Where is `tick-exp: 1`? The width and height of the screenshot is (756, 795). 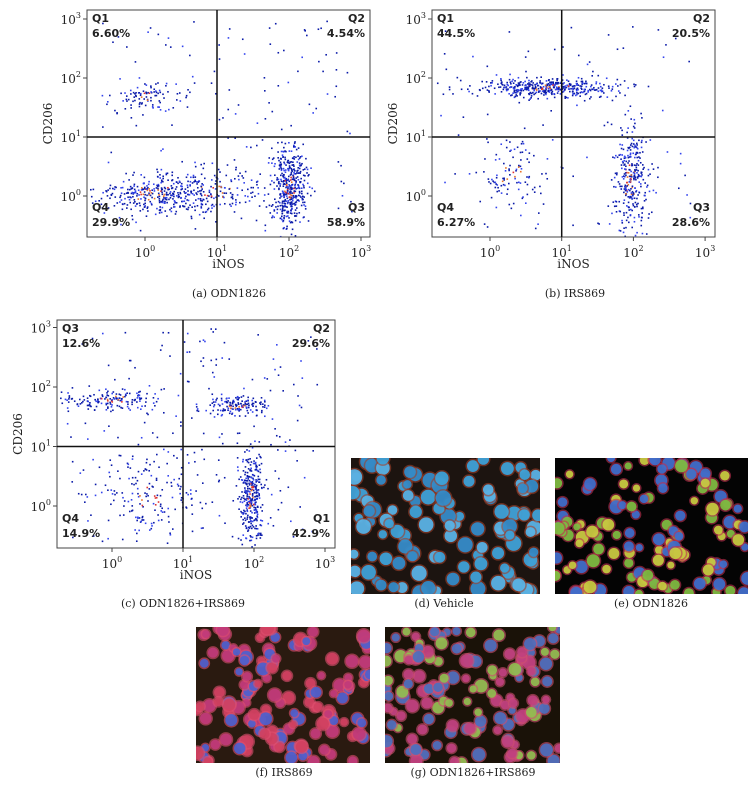
tick-exp: 1 is located at coordinates (190, 559).